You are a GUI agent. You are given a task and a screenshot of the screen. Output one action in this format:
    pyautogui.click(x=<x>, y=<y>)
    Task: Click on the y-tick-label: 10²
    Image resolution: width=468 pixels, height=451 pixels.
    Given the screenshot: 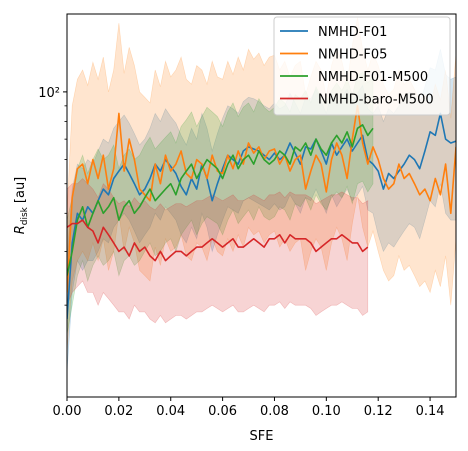 What is the action you would take?
    pyautogui.click(x=49, y=93)
    